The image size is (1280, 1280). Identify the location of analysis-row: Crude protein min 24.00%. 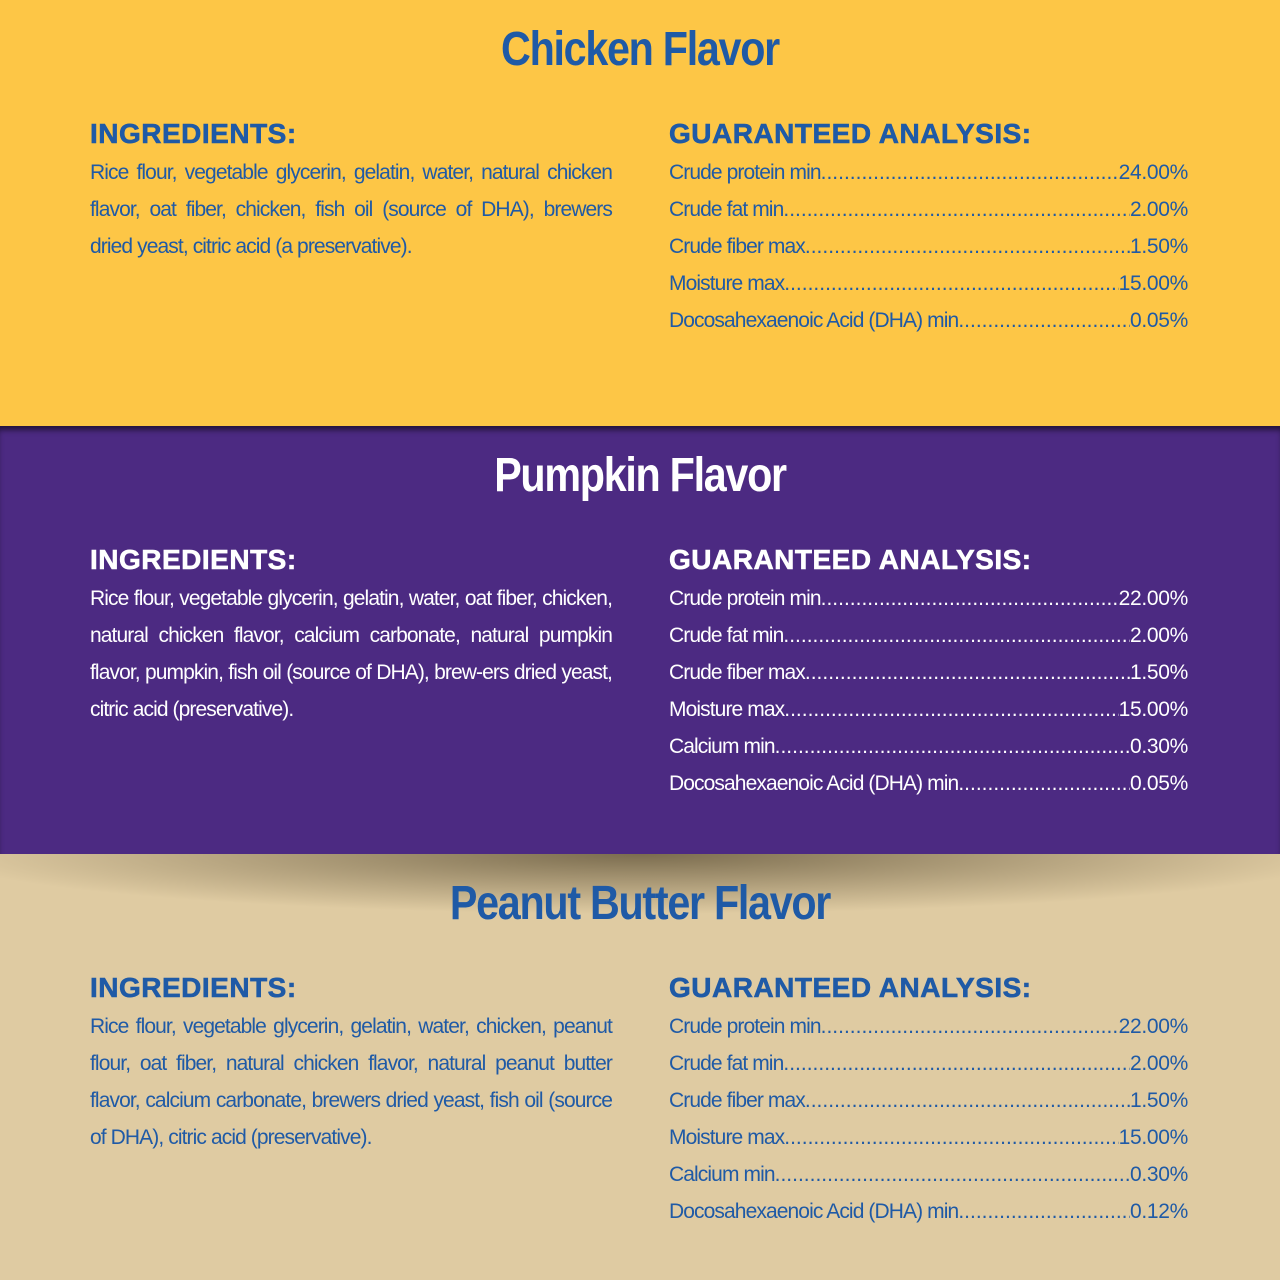
(928, 172).